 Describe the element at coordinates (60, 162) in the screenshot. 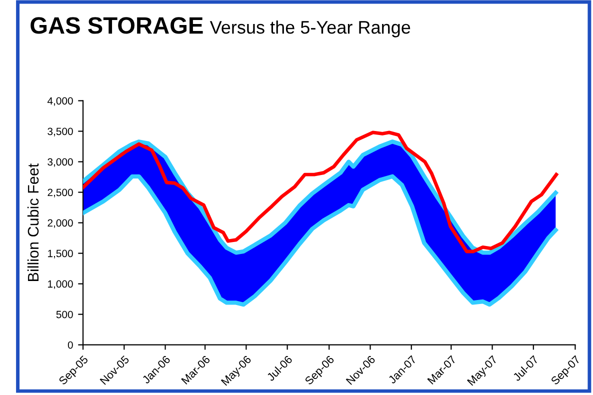

I see `y-tick-label: 3,000` at that location.